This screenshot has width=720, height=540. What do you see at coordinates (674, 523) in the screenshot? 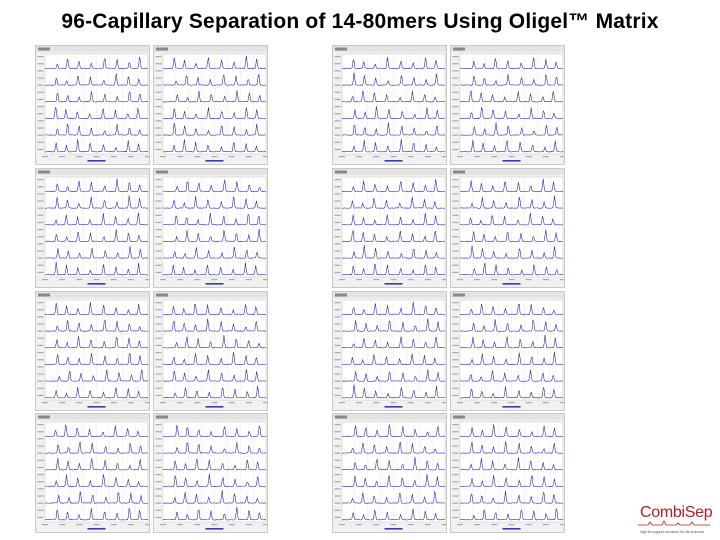
I see `logo-trace-icon` at bounding box center [674, 523].